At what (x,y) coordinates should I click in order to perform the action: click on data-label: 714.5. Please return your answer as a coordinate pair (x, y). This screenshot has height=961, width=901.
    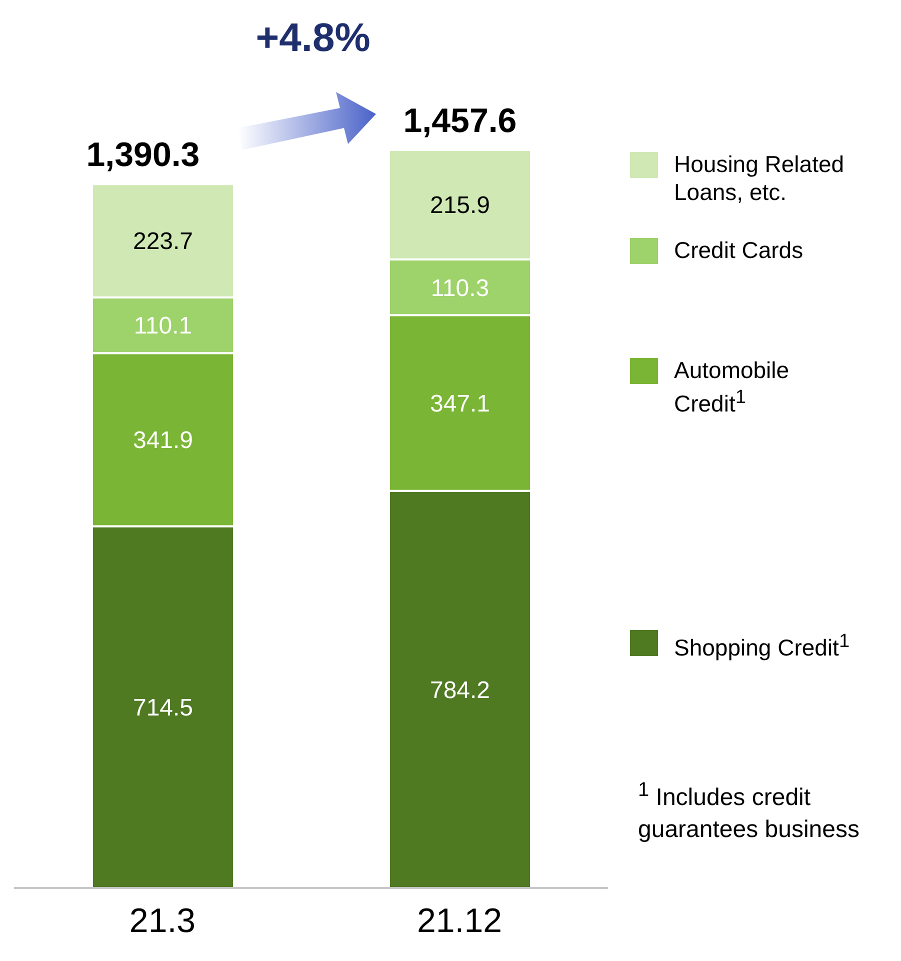
    Looking at the image, I should click on (163, 708).